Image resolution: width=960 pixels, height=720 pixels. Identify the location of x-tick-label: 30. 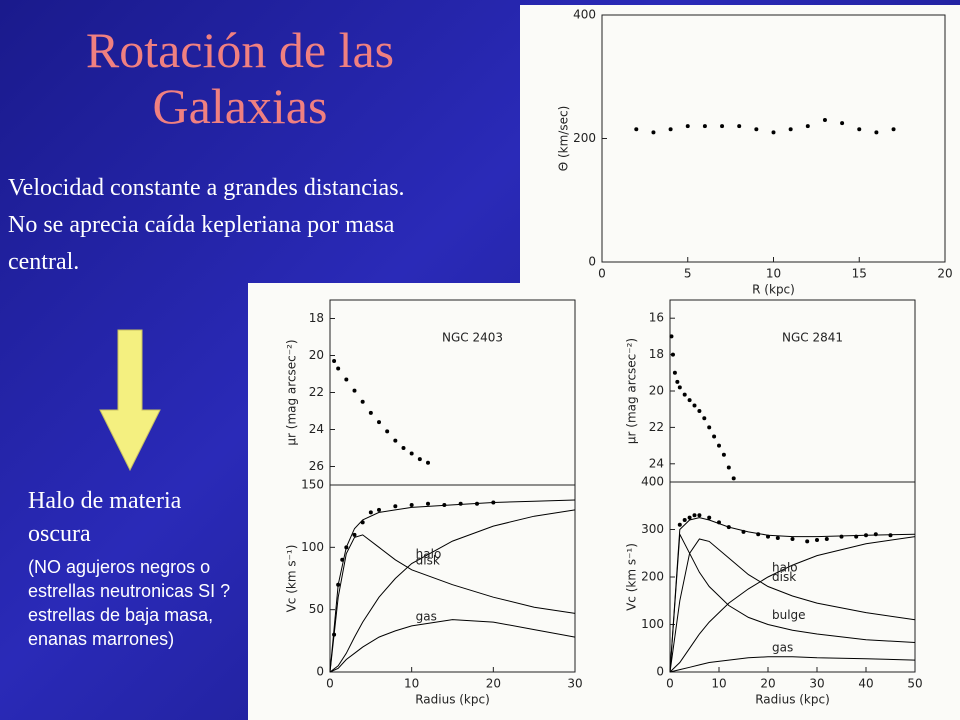
(574, 684).